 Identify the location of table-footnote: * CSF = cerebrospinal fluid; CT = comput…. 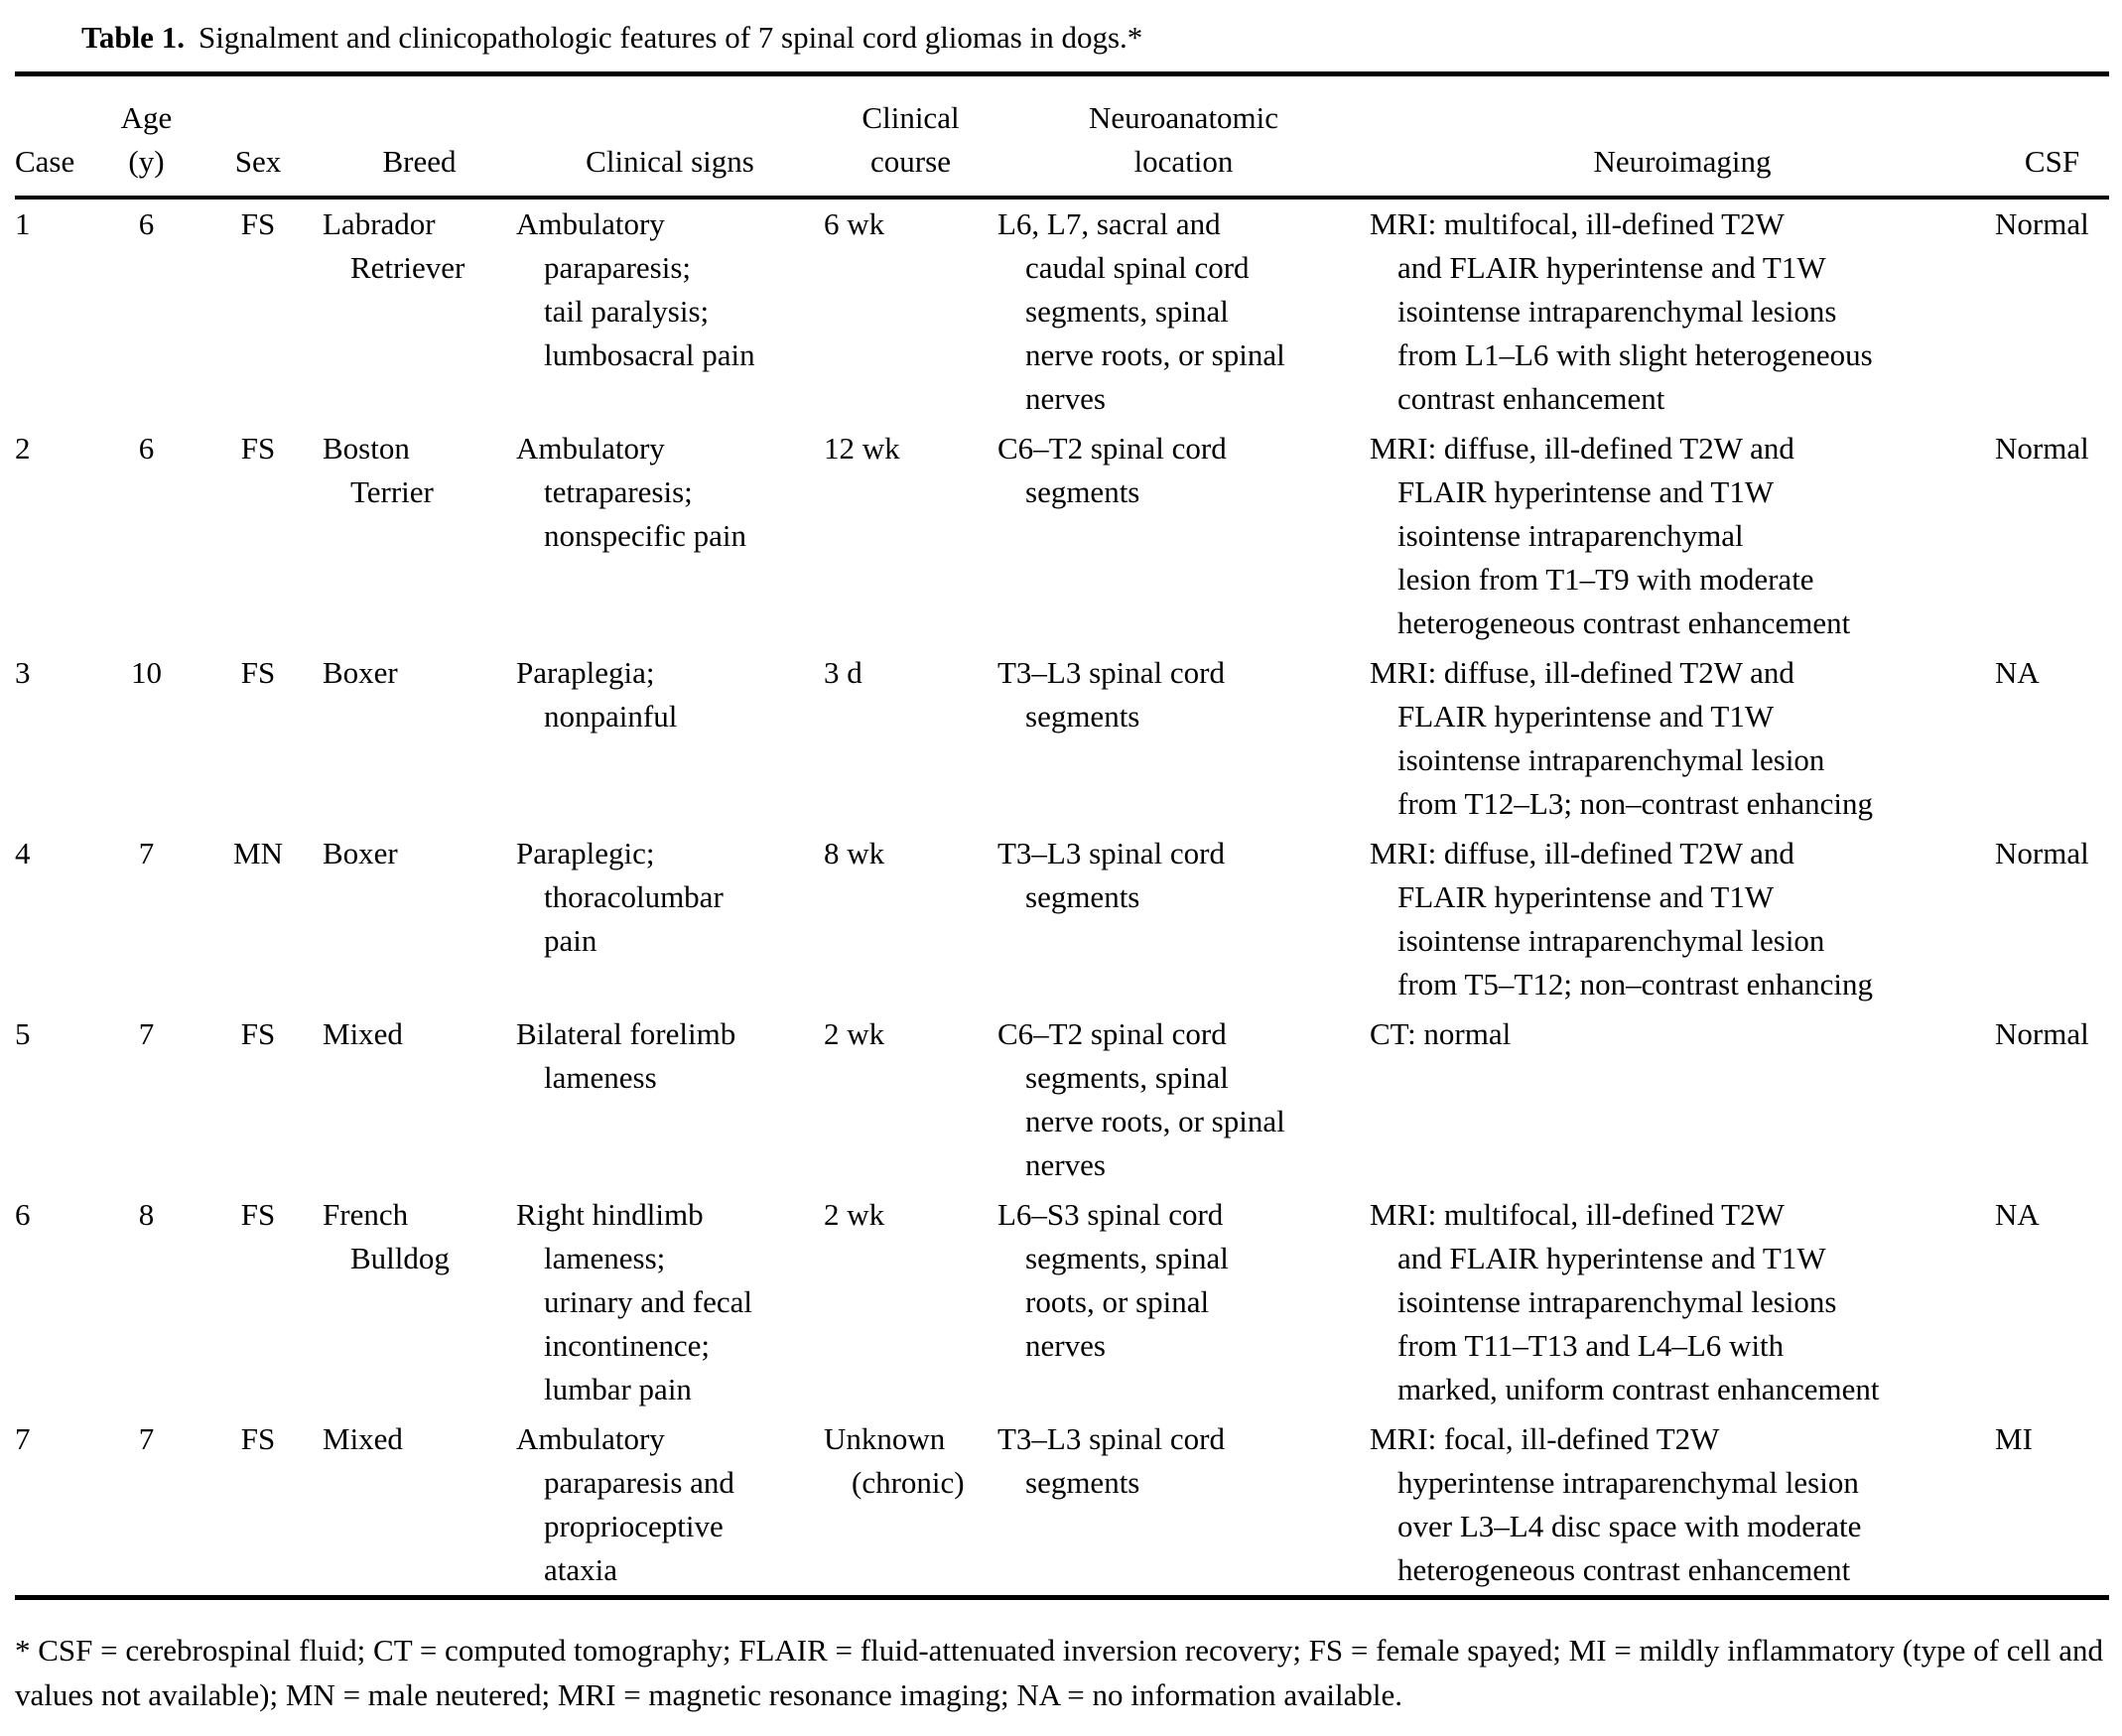
(1059, 1672).